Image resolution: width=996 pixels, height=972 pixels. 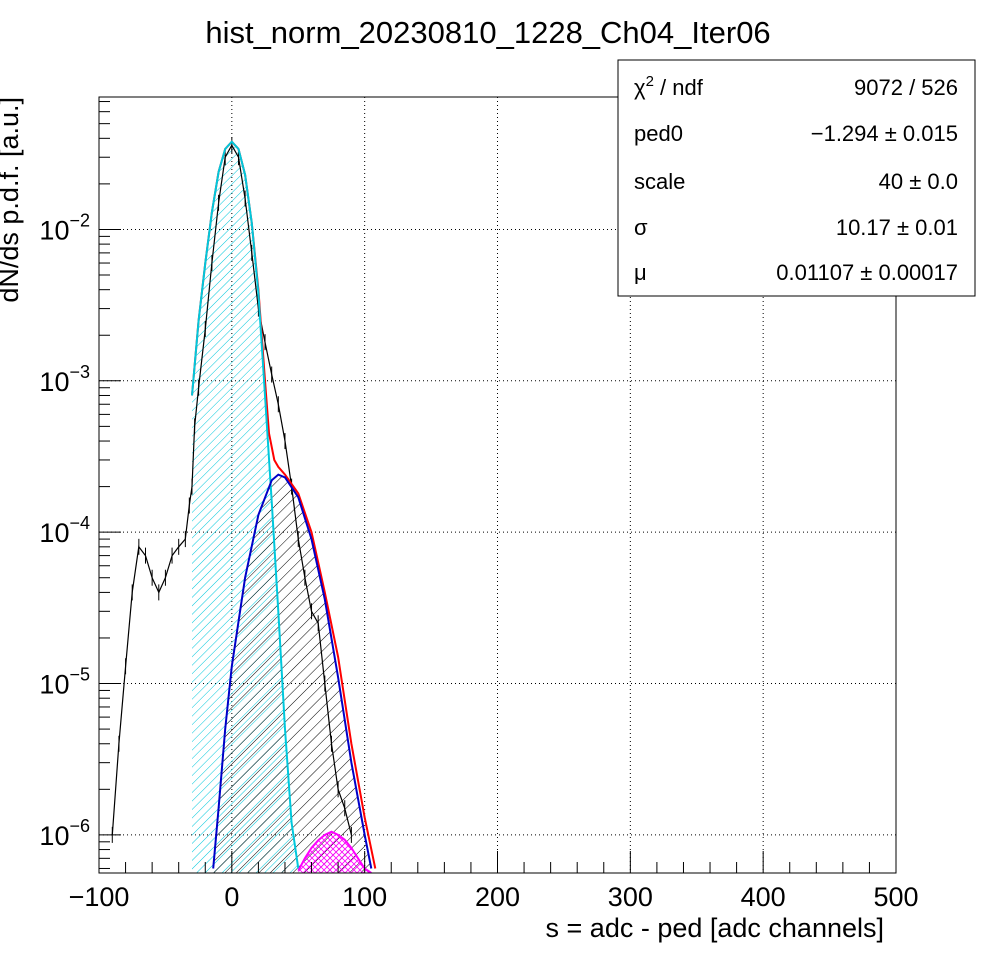 What do you see at coordinates (895, 897) in the screenshot?
I see `x-tick-label: 500` at bounding box center [895, 897].